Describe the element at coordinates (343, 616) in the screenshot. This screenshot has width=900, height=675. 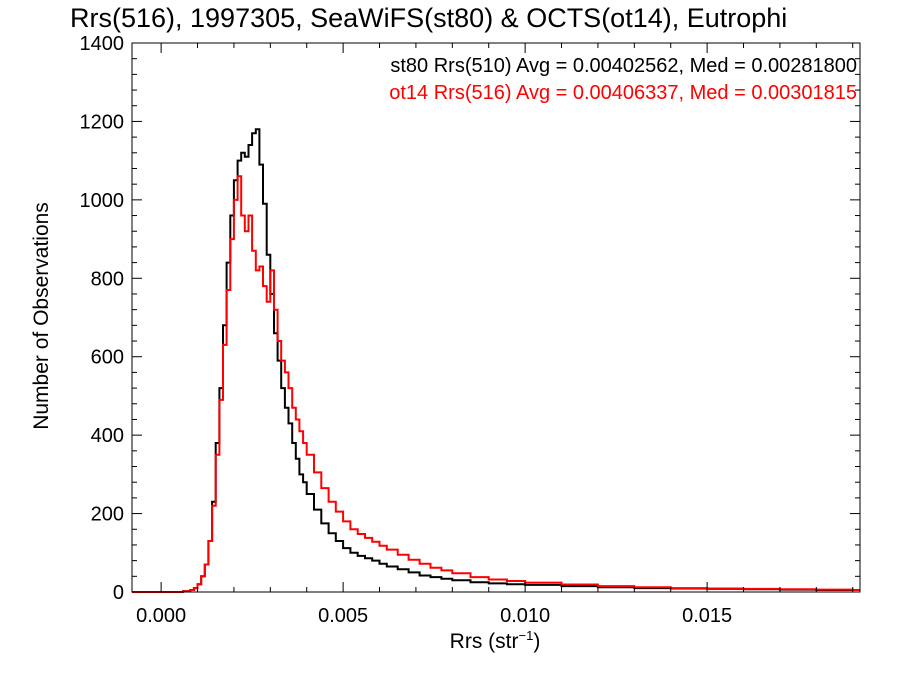
I see `x-tick-label: 0.005` at that location.